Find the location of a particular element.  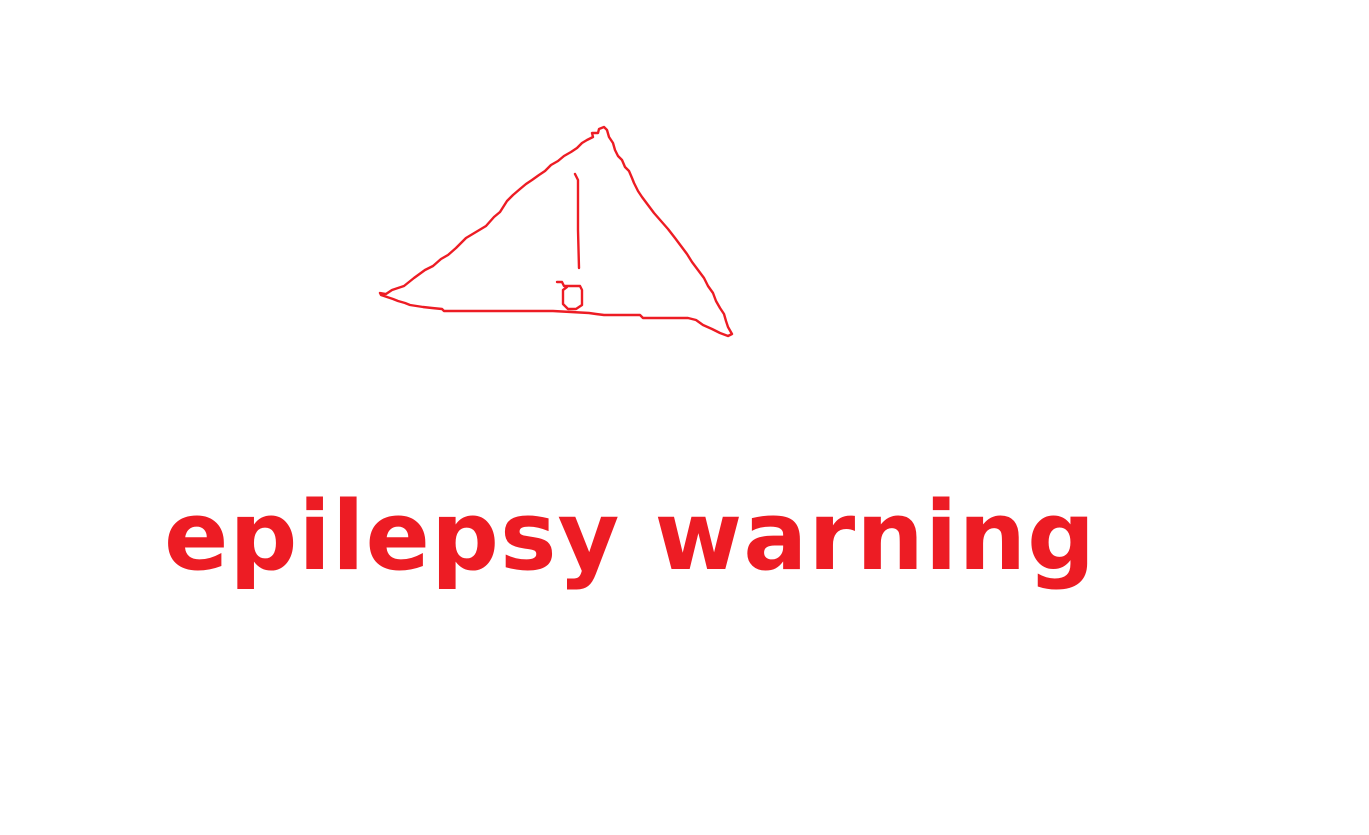

triangle-outline is located at coordinates (556, 231).